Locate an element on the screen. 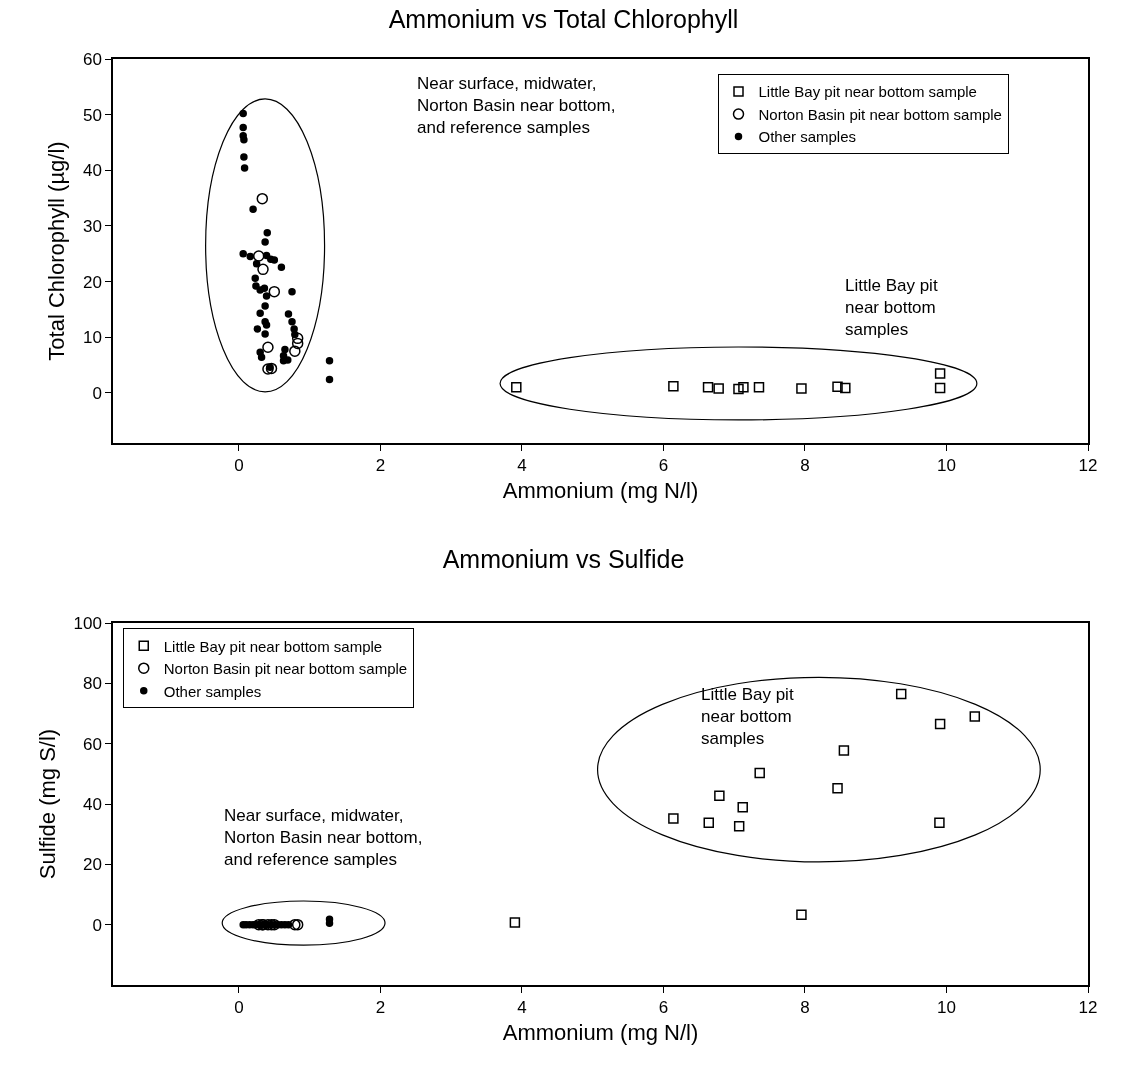 The height and width of the screenshot is (1091, 1127). y-tick-label: 30 is located at coordinates (92, 226).